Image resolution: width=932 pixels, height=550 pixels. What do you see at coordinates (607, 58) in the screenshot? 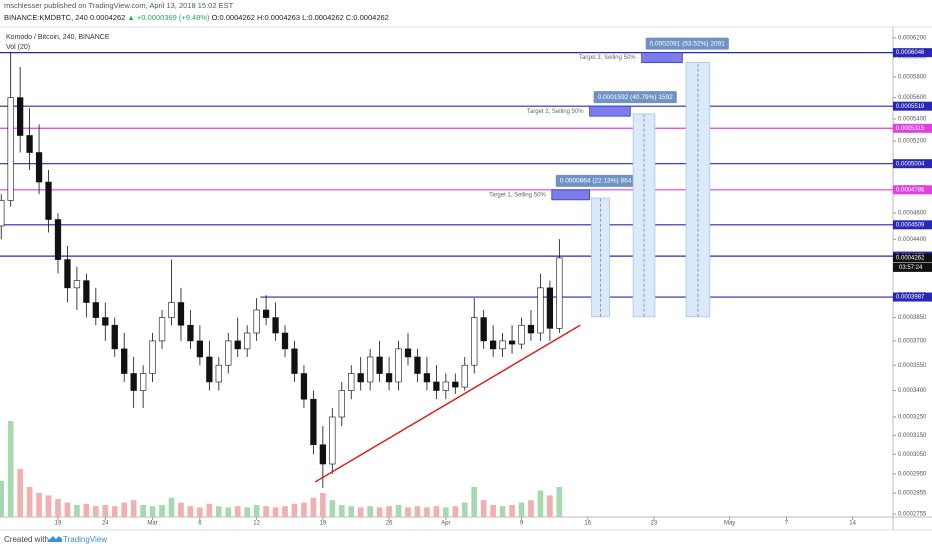
I see `target-label: Target 3, Selling 50%` at bounding box center [607, 58].